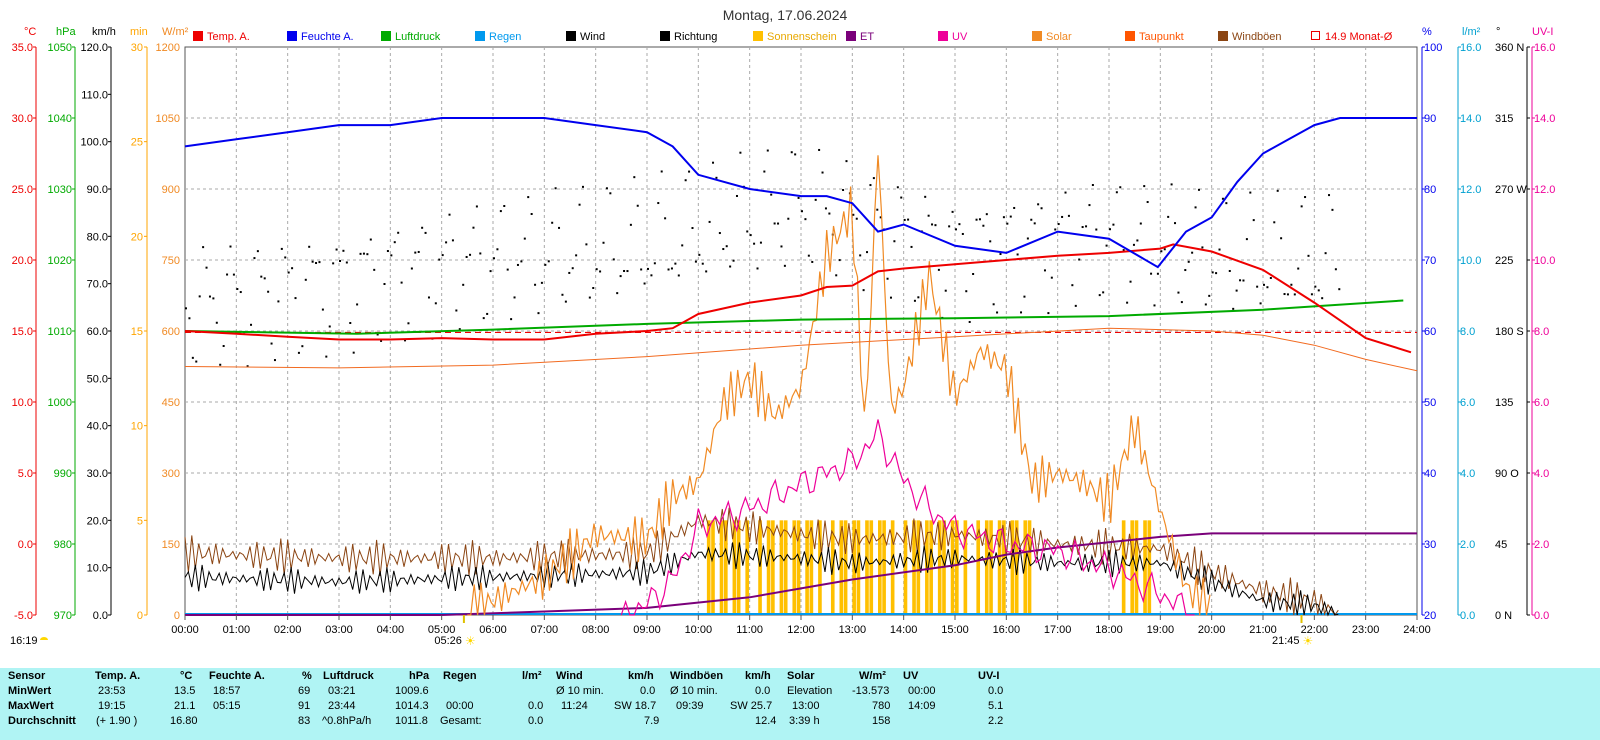  What do you see at coordinates (1359, 37) in the screenshot?
I see `legend-label: 14.9 Monat-Ø` at bounding box center [1359, 37].